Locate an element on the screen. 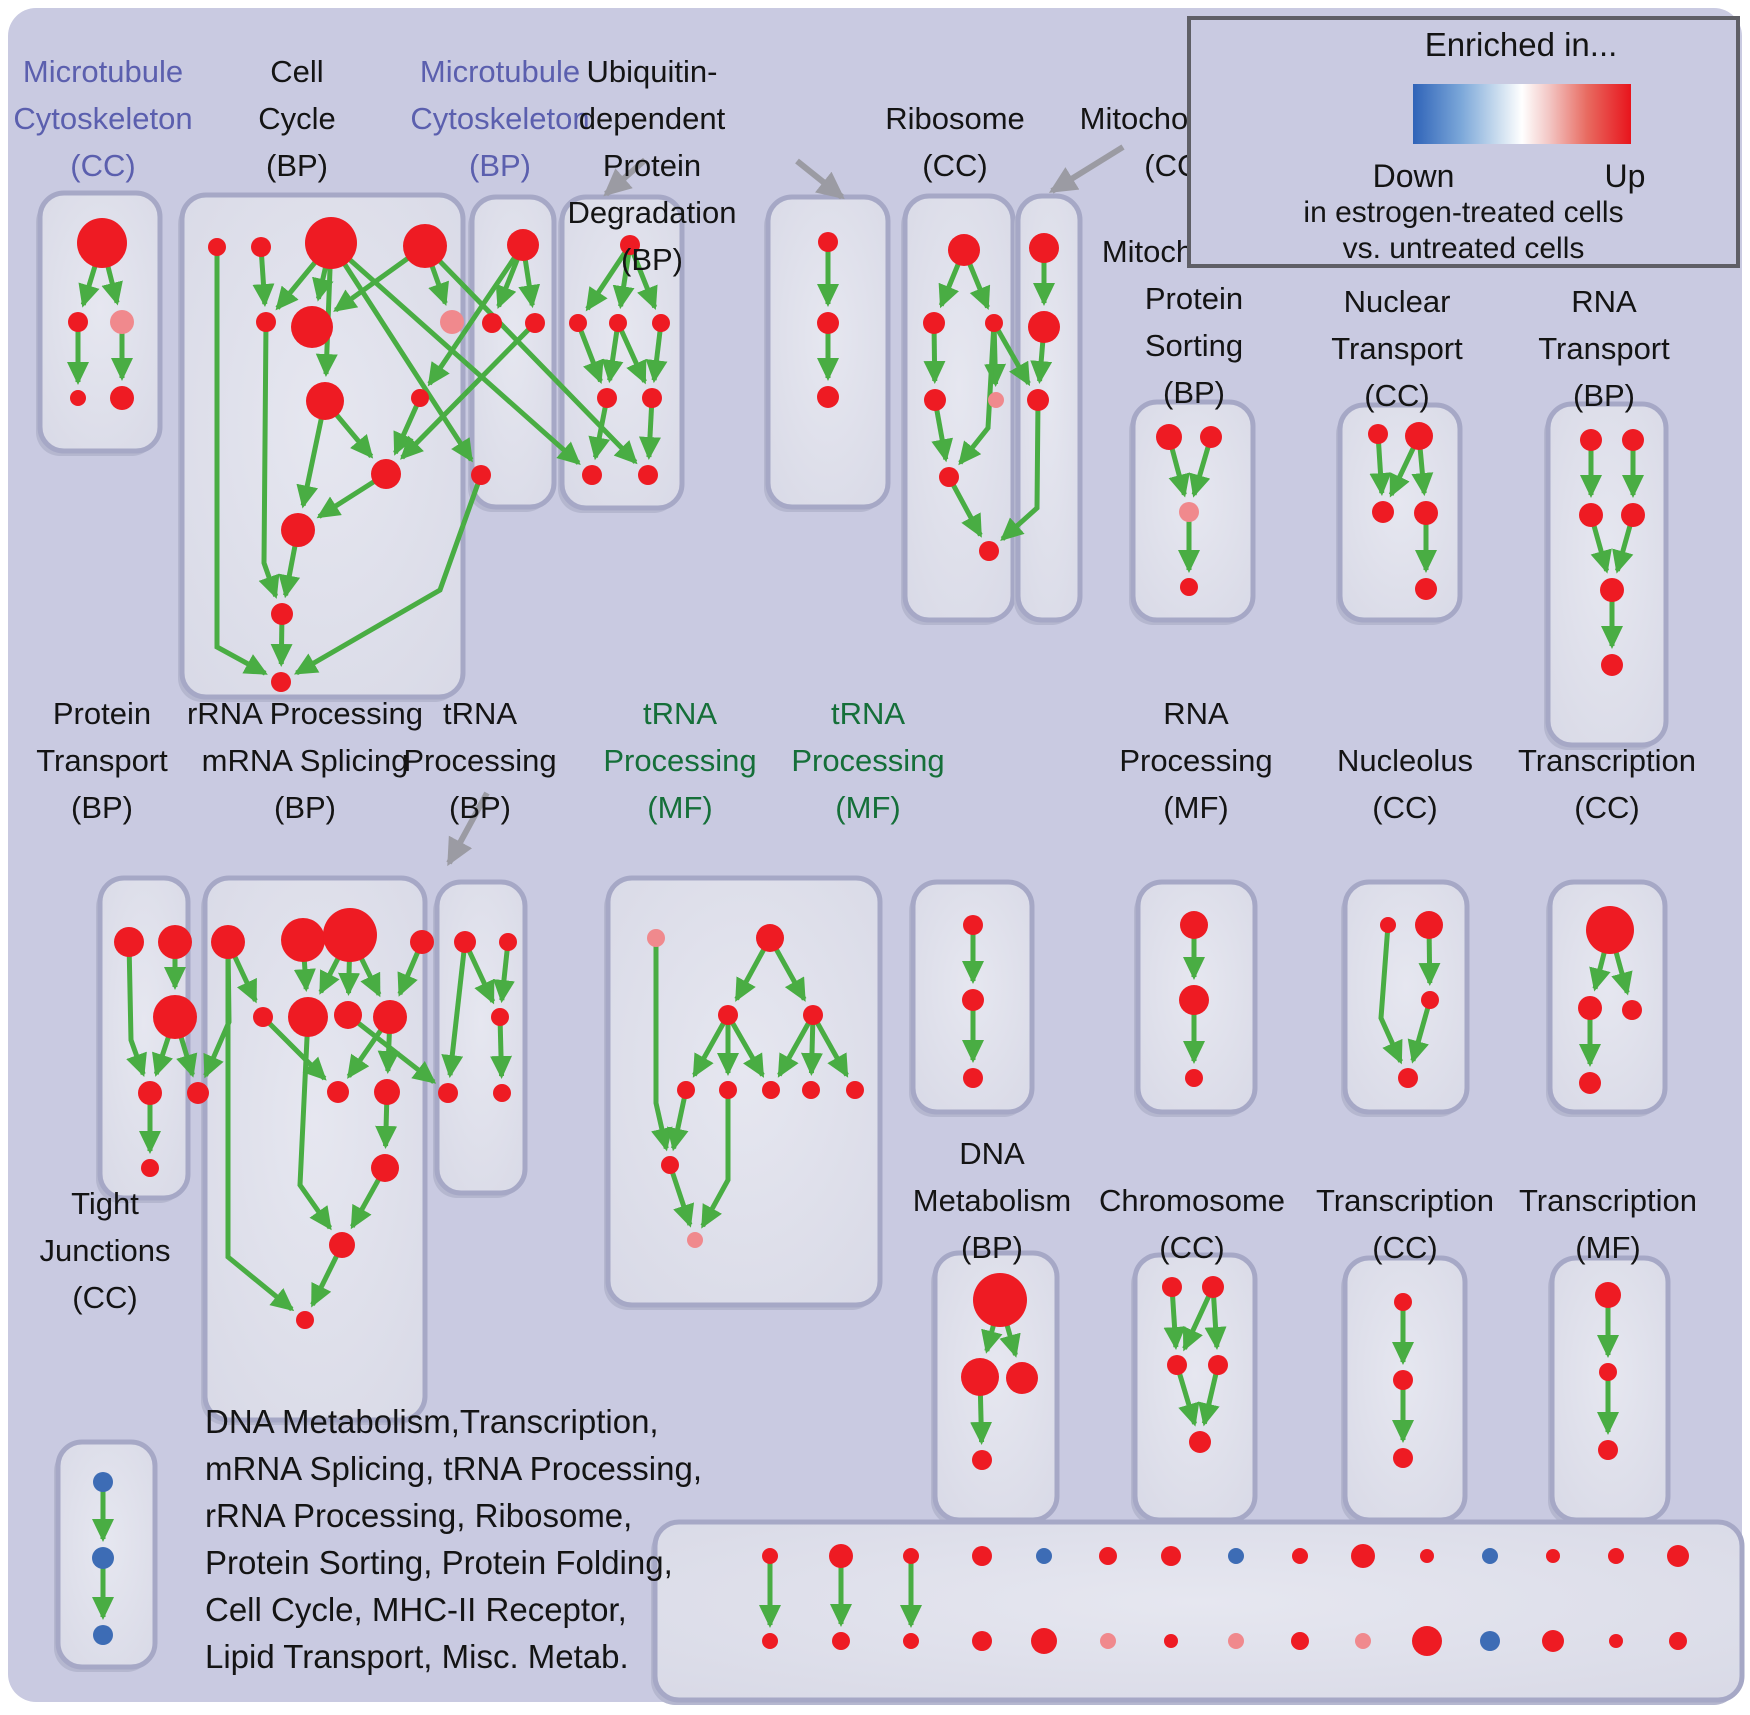  cluster-label-line: Transcription is located at coordinates (1405, 1200).